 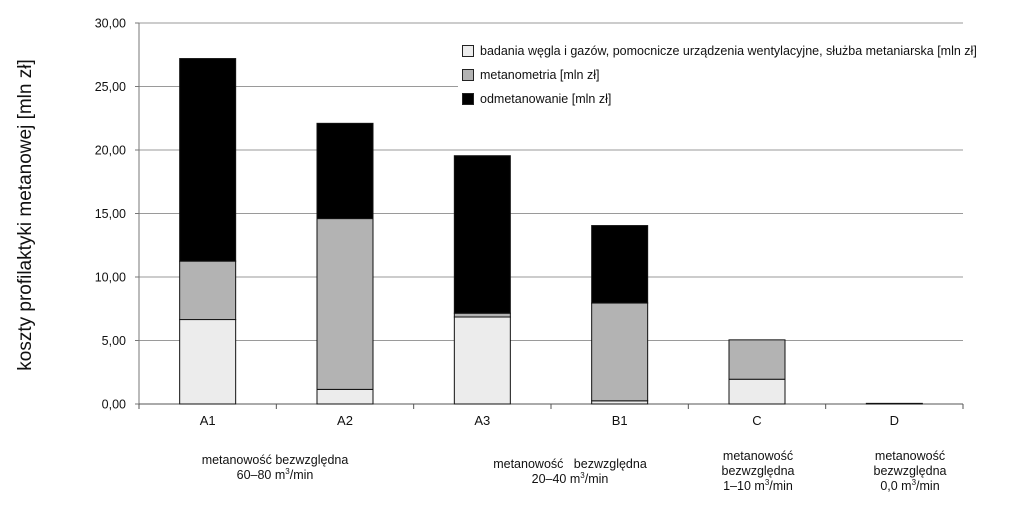 What do you see at coordinates (758, 485) in the screenshot?
I see `group-label-1-10-line2: 1–10 m3/min` at bounding box center [758, 485].